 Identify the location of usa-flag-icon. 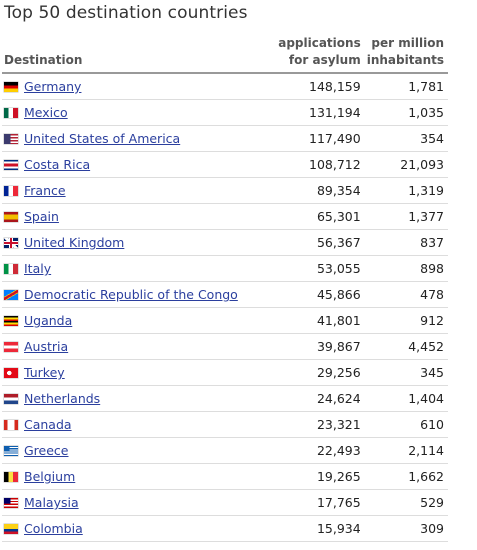
(11, 138).